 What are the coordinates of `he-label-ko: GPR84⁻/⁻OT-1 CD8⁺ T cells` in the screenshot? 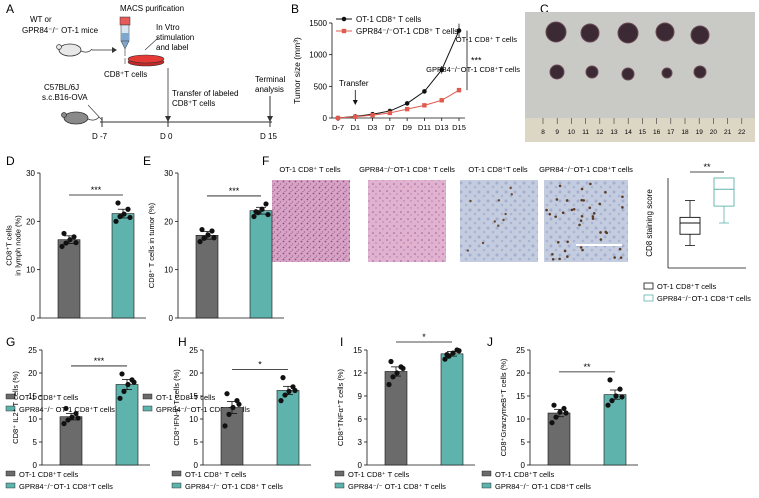 It's located at (407, 169).